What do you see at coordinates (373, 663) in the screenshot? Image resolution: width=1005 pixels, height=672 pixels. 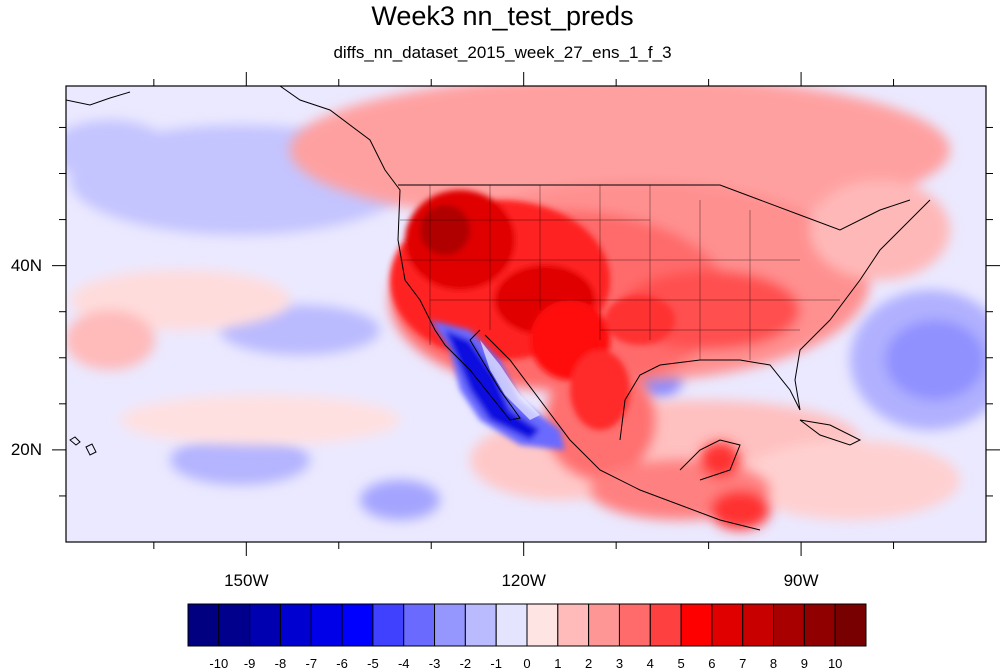 I see `colorbar-label: -5` at bounding box center [373, 663].